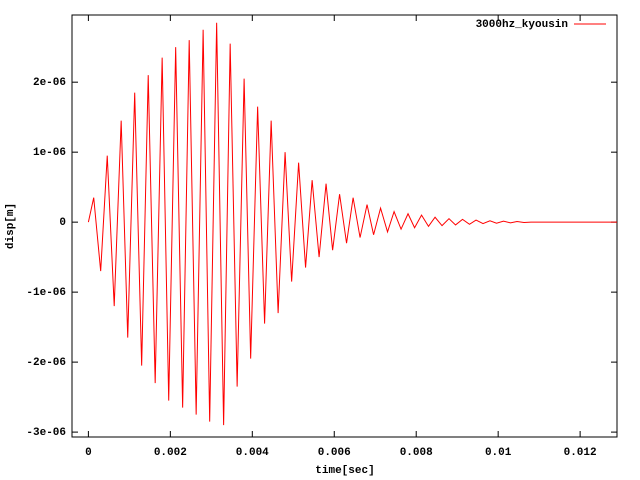 The height and width of the screenshot is (480, 640). What do you see at coordinates (498, 453) in the screenshot?
I see `x-tick-label: 0.01` at bounding box center [498, 453].